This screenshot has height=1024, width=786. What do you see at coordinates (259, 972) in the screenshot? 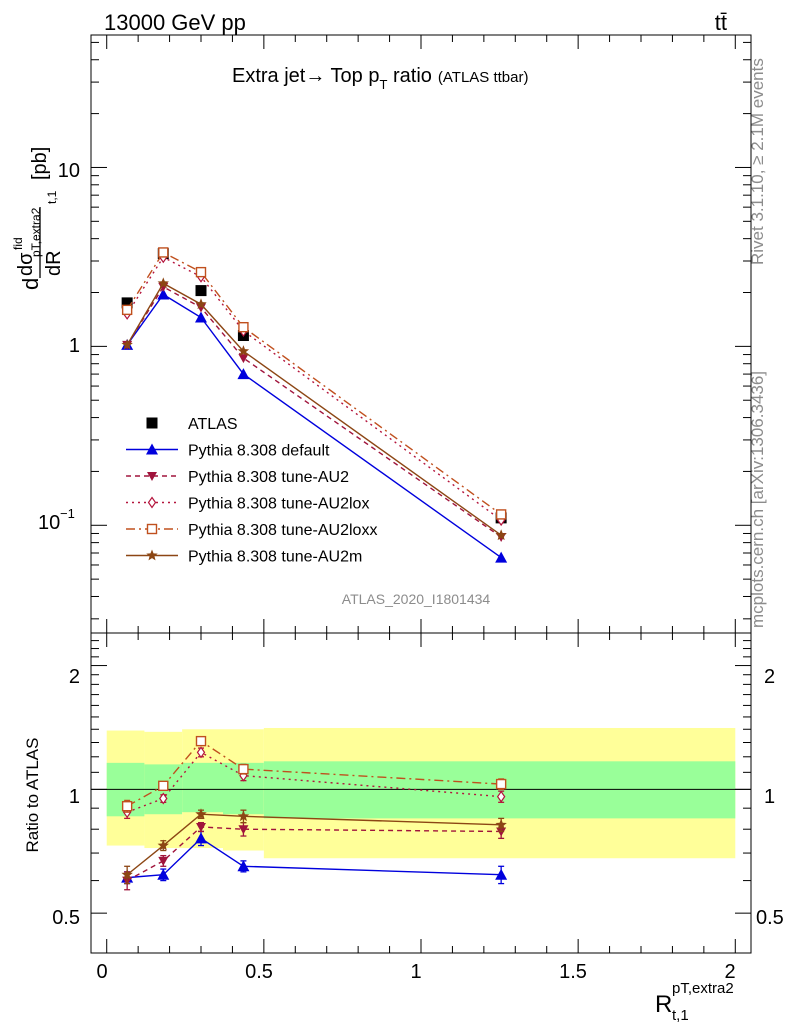
I see `xtick-label-0.5: 0.5` at bounding box center [259, 972].